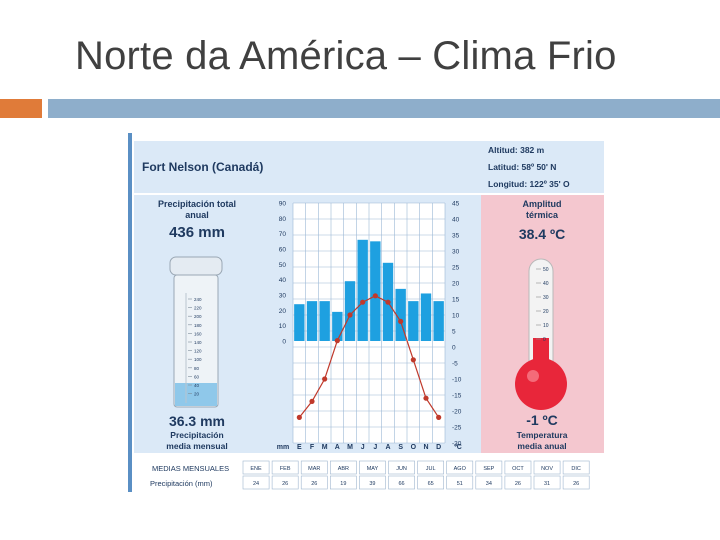  I want to click on month-label: F, so click(312, 447).